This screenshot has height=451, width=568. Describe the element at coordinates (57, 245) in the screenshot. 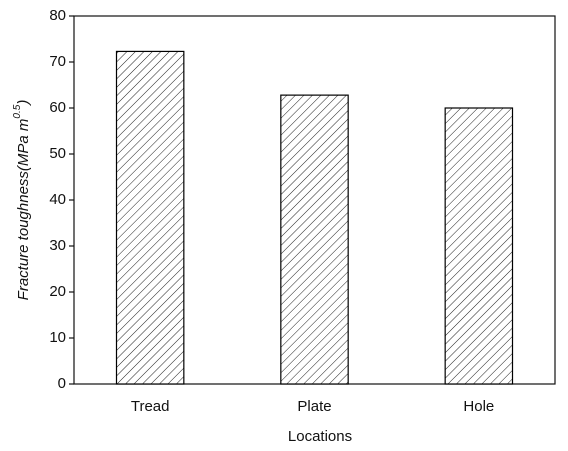

I see `y-tick-label: 30` at that location.